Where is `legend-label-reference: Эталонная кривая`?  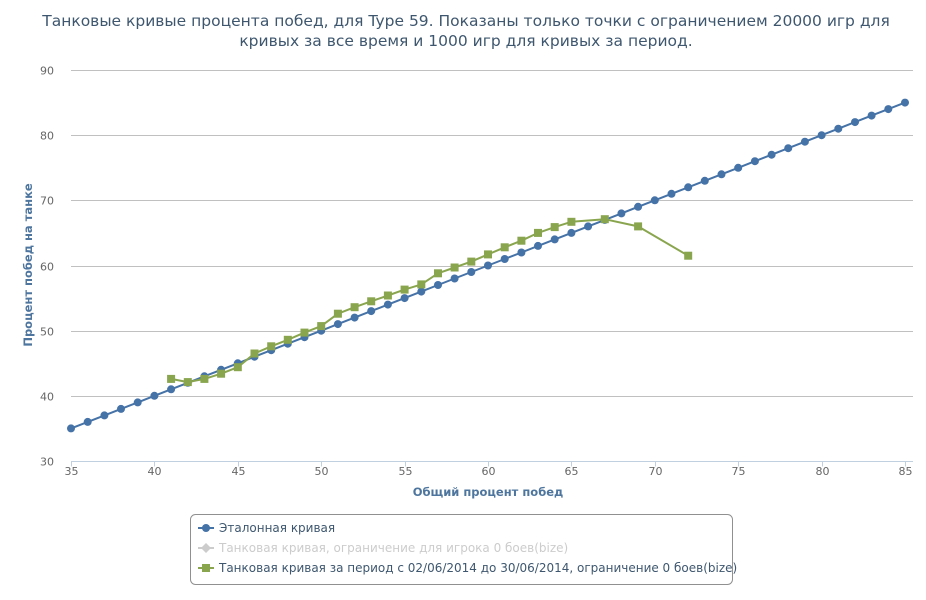 legend-label-reference: Эталонная кривая is located at coordinates (277, 528).